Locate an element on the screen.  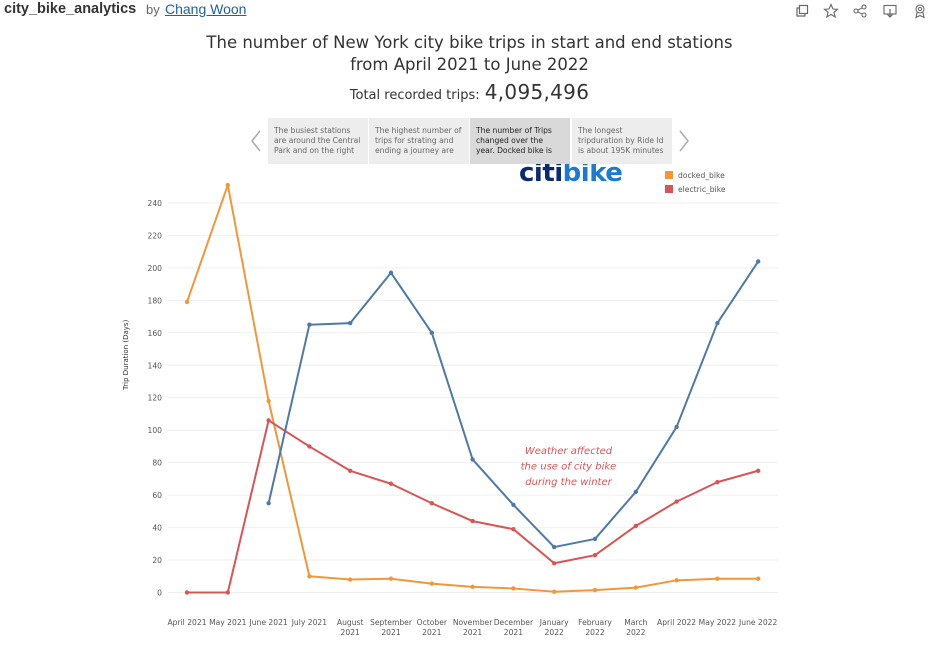
download-icon is located at coordinates (890, 11).